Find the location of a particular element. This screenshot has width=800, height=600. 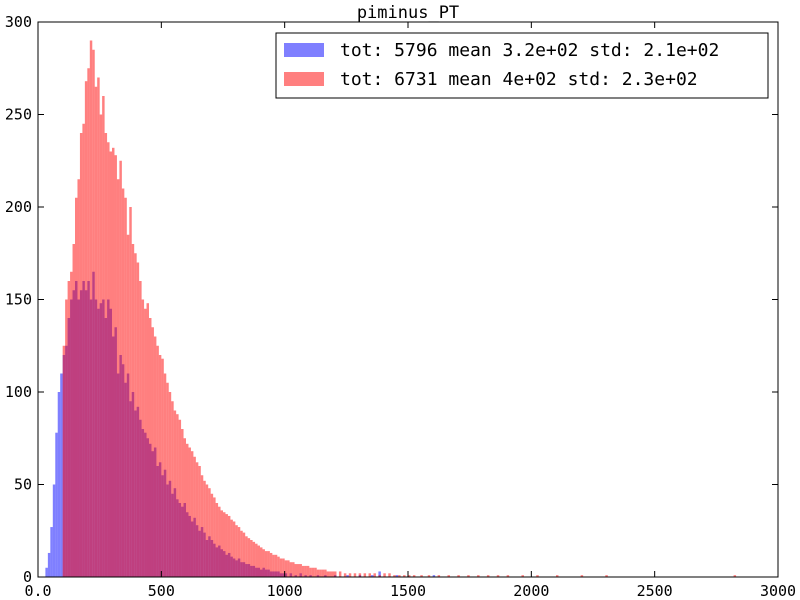

x-tick-label: 2000 is located at coordinates (531, 591).